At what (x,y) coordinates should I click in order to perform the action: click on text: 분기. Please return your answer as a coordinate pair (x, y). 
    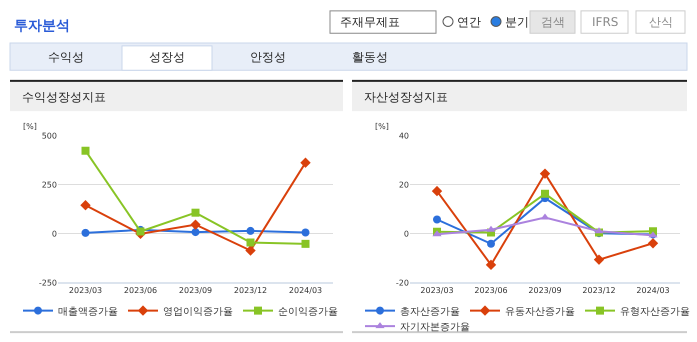
    Looking at the image, I should click on (517, 22).